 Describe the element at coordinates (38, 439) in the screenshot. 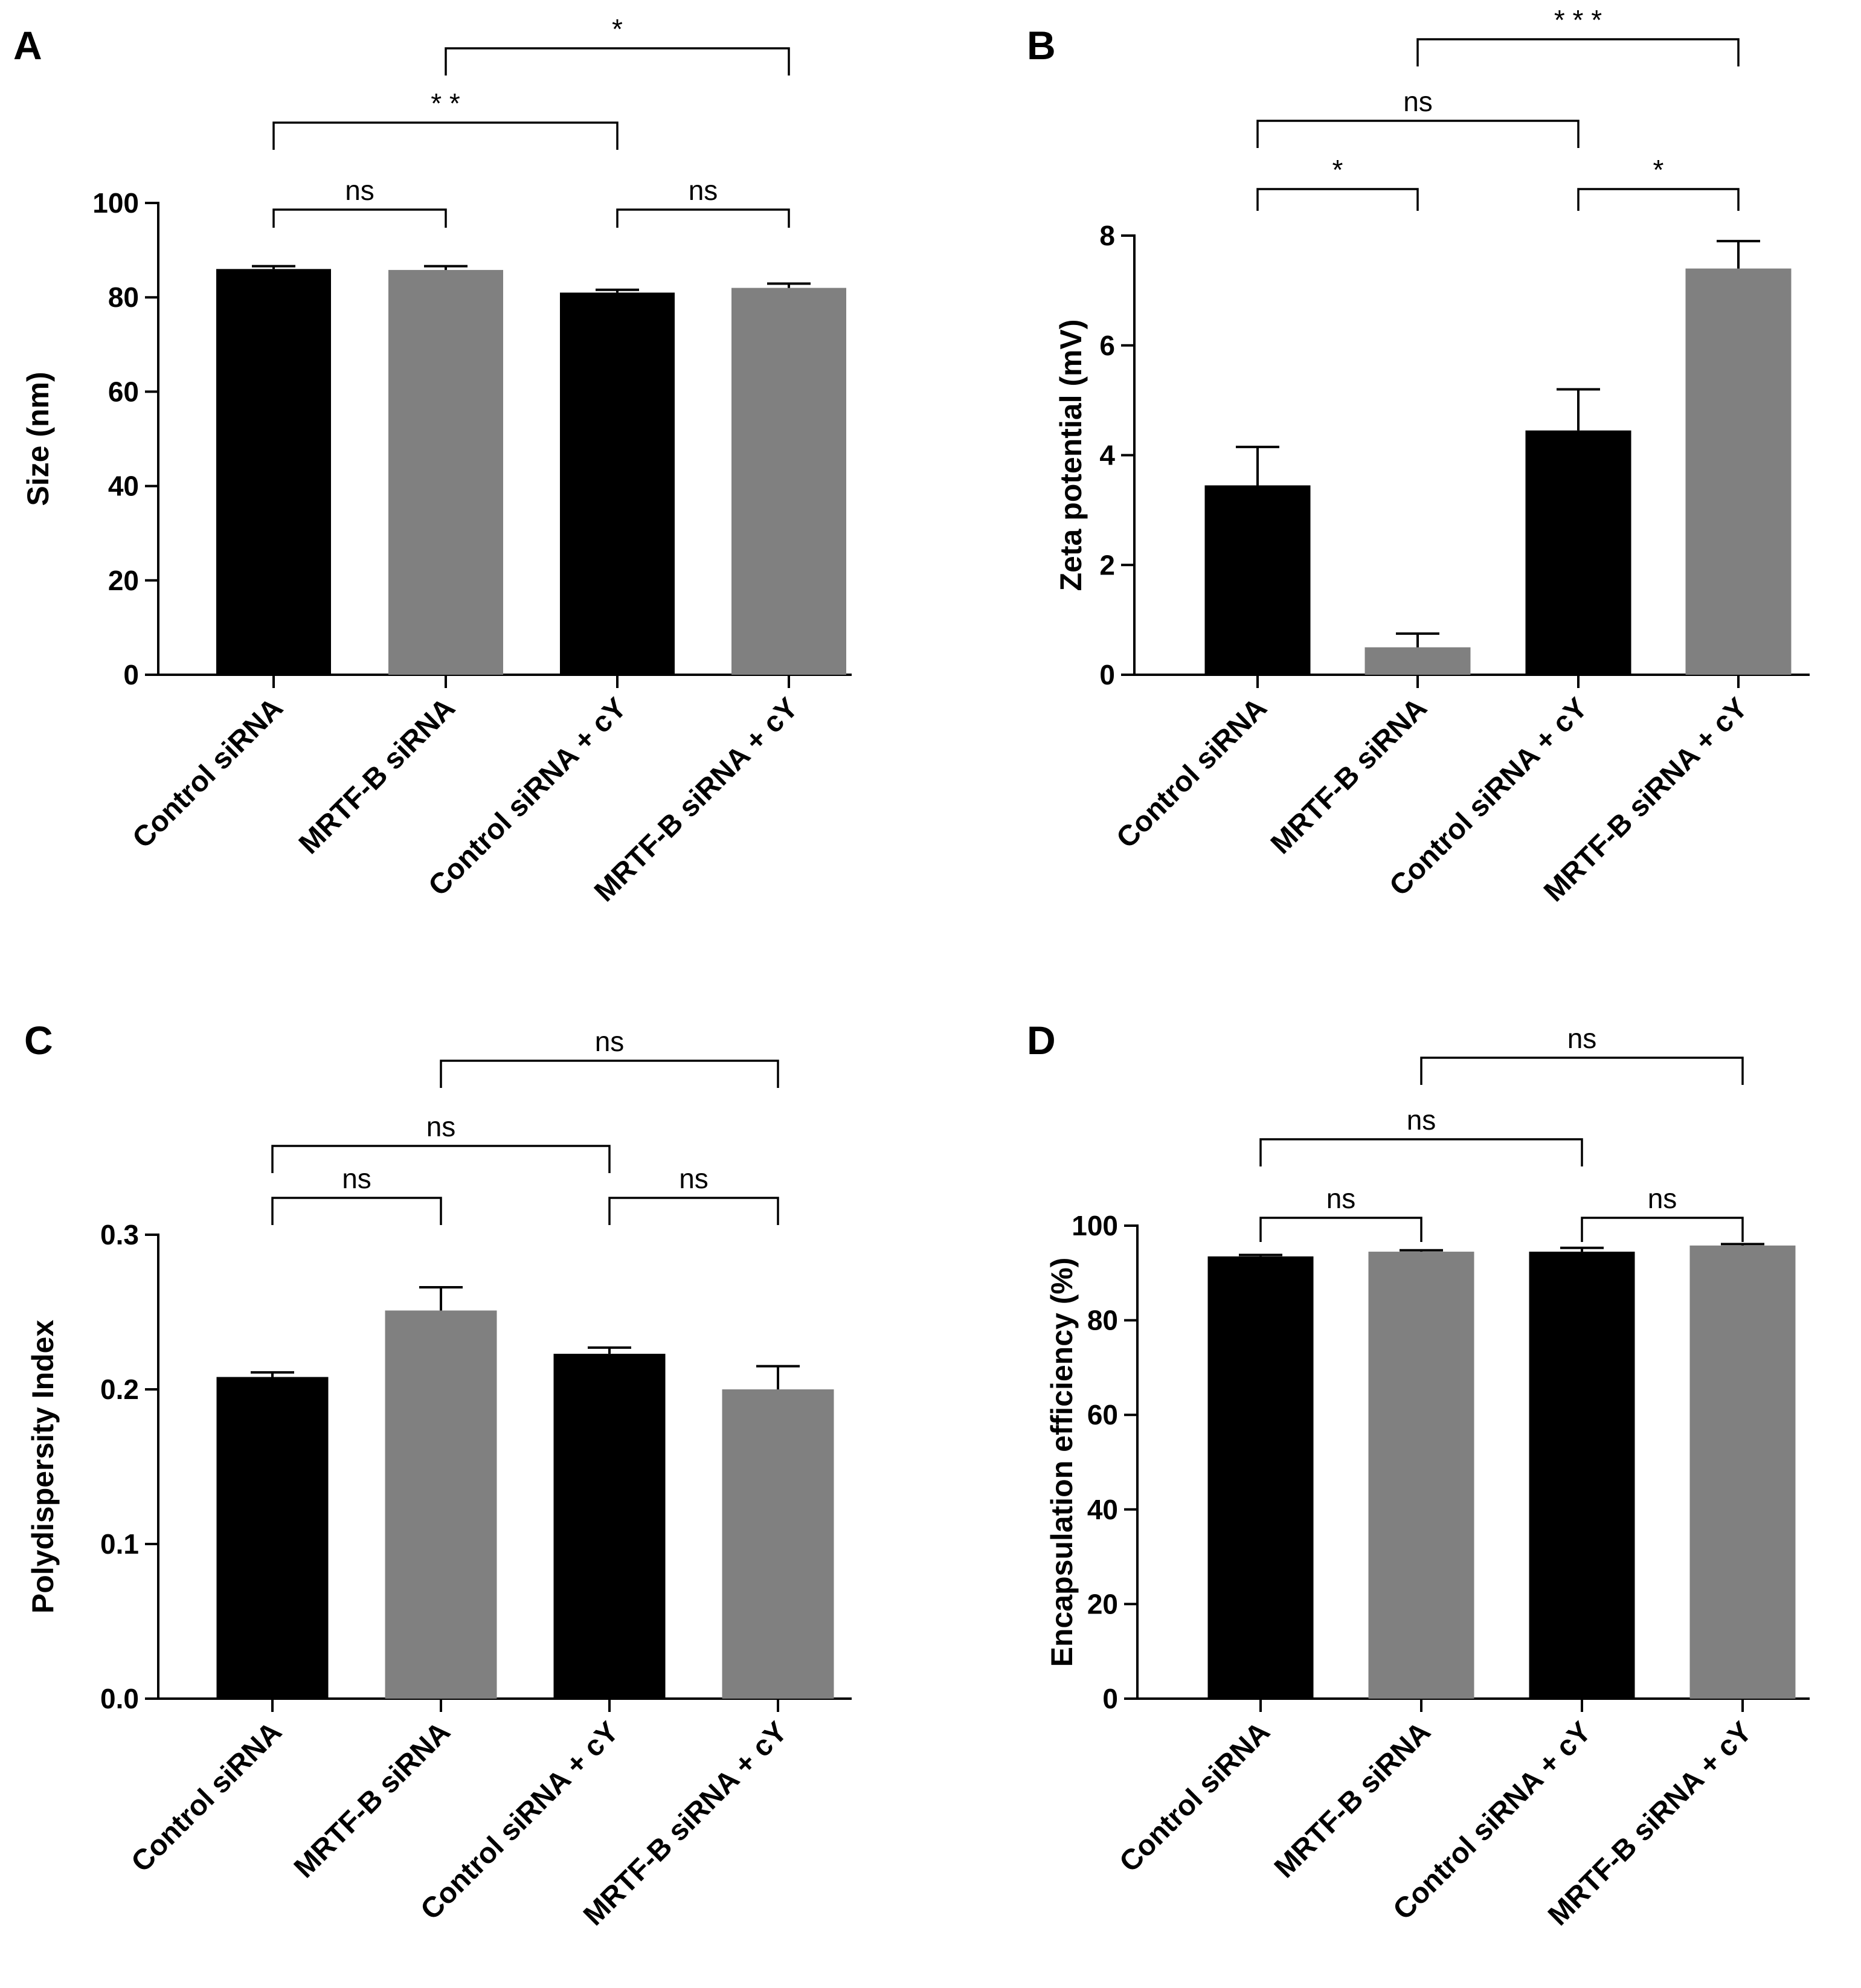

I see `y-axis-label: Size (nm)` at that location.